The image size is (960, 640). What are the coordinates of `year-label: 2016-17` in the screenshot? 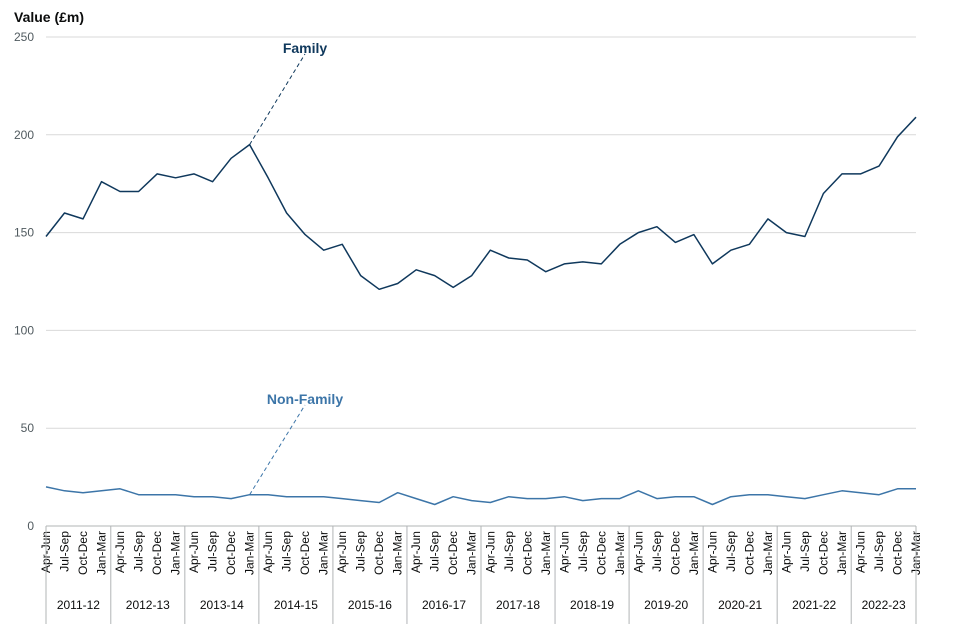 It's located at (444, 605).